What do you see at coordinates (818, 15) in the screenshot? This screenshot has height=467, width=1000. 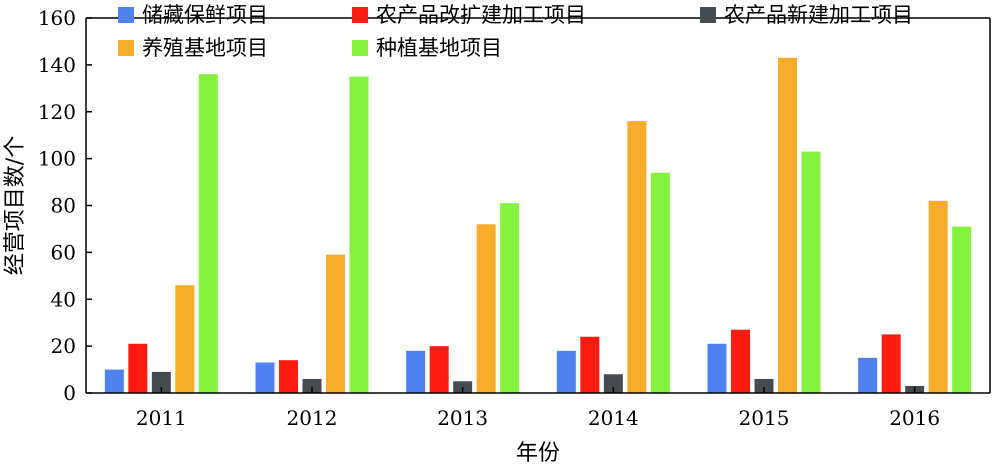 I see `legend-label: 农产品新建加工项目` at bounding box center [818, 15].